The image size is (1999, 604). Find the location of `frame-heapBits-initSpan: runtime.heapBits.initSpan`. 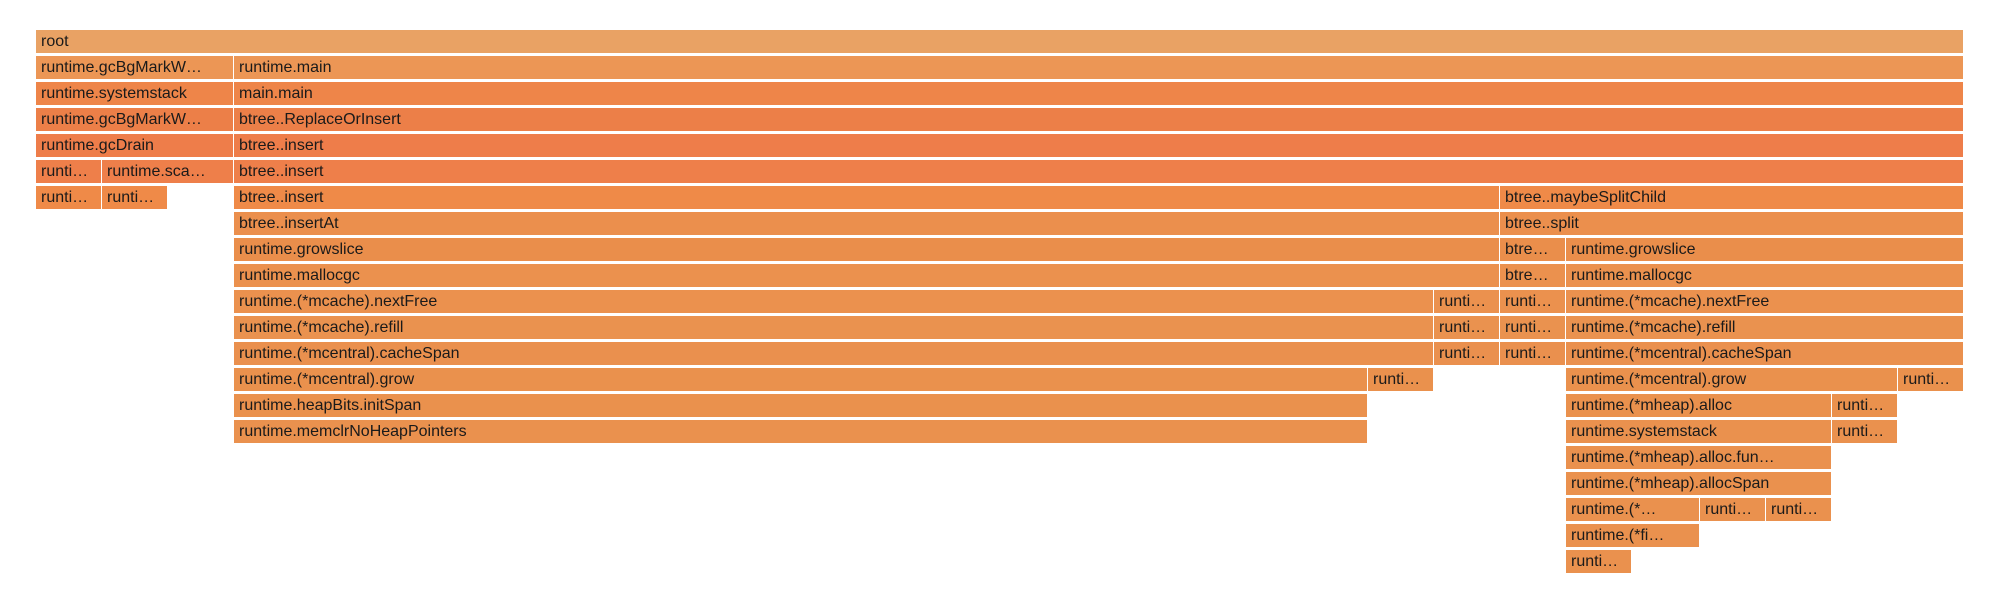

frame-heapBits-initSpan: runtime.heapBits.initSpan is located at coordinates (801, 406).